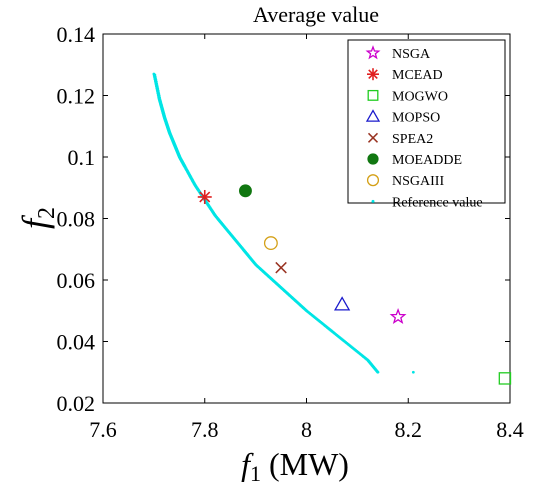 The width and height of the screenshot is (550, 492). I want to click on x-axis-label-sub: 1, so click(255, 473).